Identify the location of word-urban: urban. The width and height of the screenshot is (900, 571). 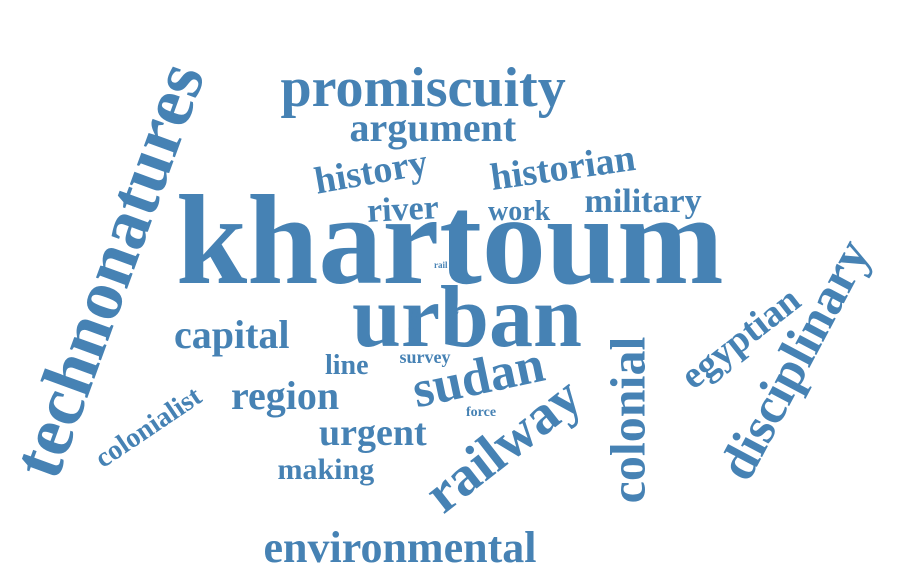
(467, 317).